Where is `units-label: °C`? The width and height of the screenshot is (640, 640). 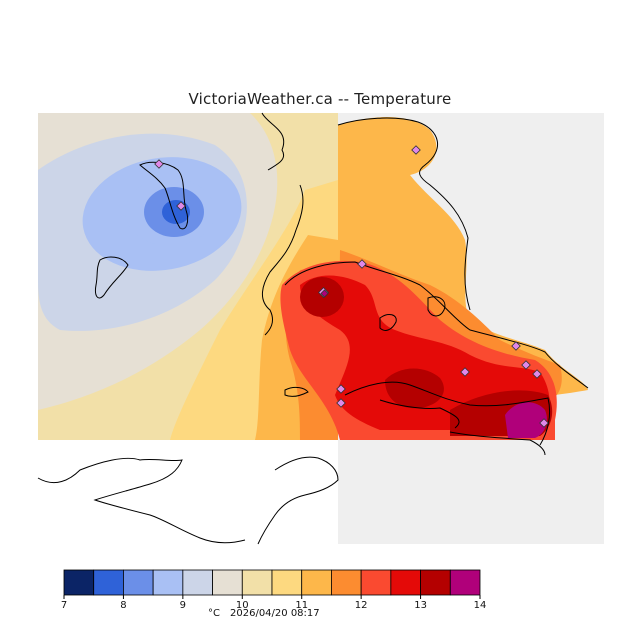 units-label: °C is located at coordinates (214, 613).